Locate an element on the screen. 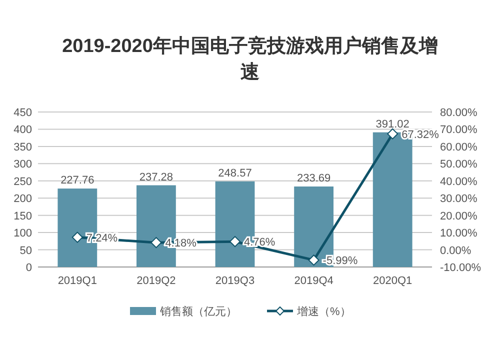 This screenshot has height=362, width=500. data-label: 227.76 is located at coordinates (77, 180).